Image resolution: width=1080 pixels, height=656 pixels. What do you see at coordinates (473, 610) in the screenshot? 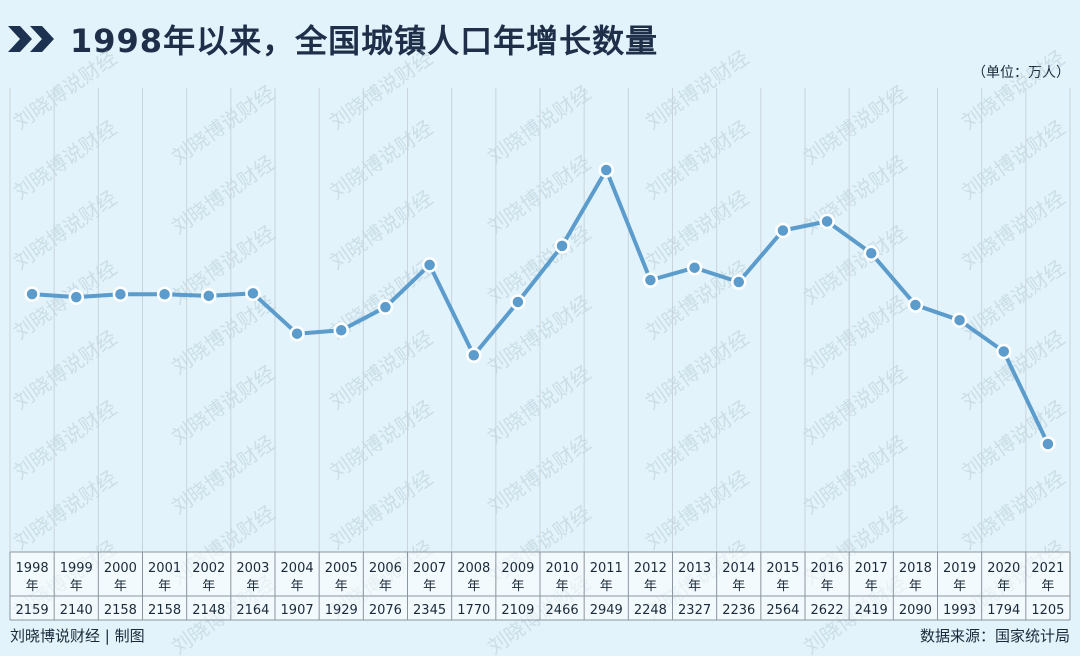
I see `value-label: 1770` at bounding box center [473, 610].